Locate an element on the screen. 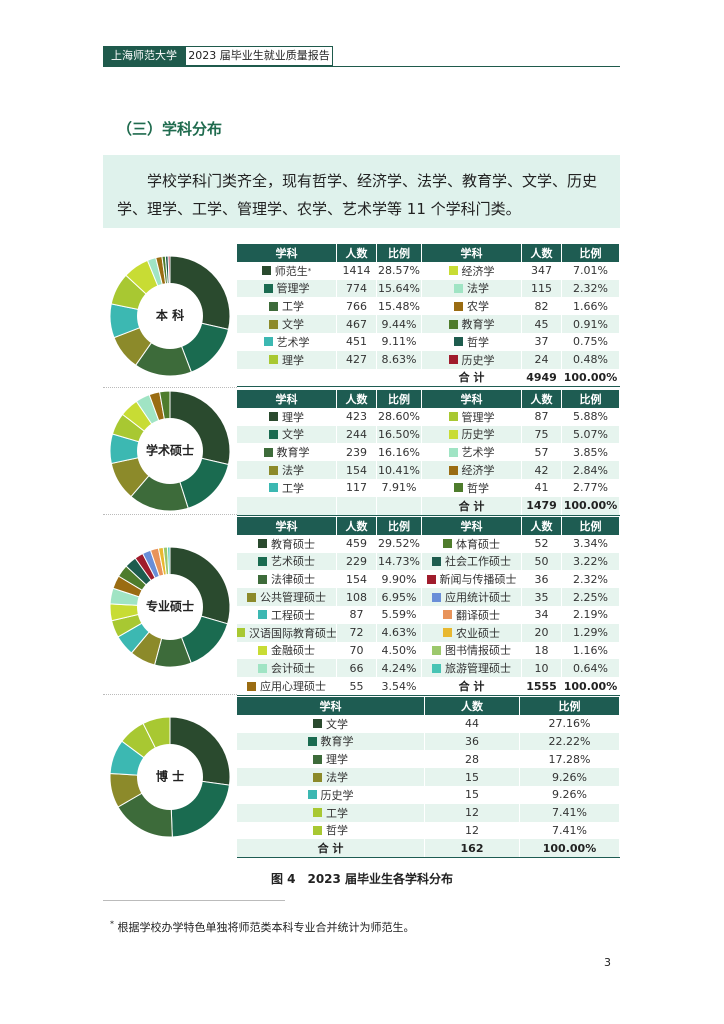 The height and width of the screenshot is (1024, 724). subject-name: 图书情报硕士 is located at coordinates (478, 651).